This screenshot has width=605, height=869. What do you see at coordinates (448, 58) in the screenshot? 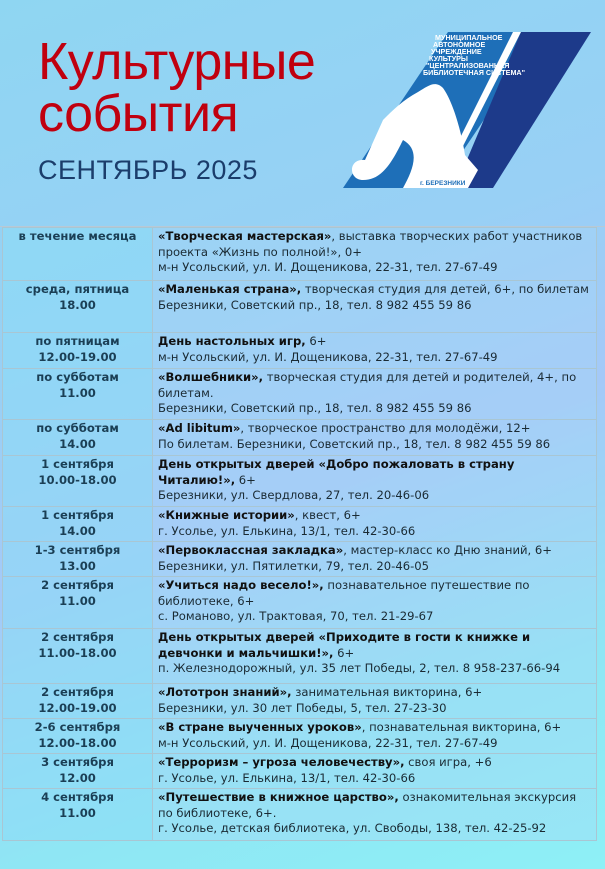
I see `logo-text-4: КУЛЬТУРЫ` at bounding box center [448, 58].